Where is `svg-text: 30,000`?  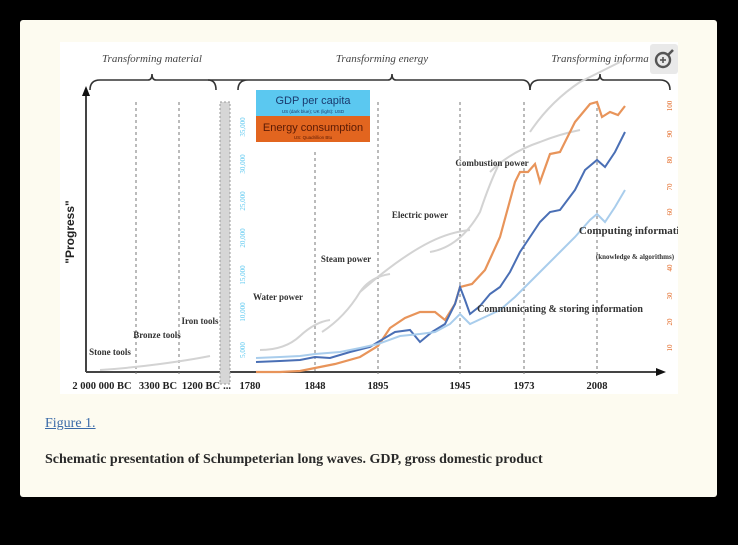 svg-text: 30,000 is located at coordinates (243, 164).